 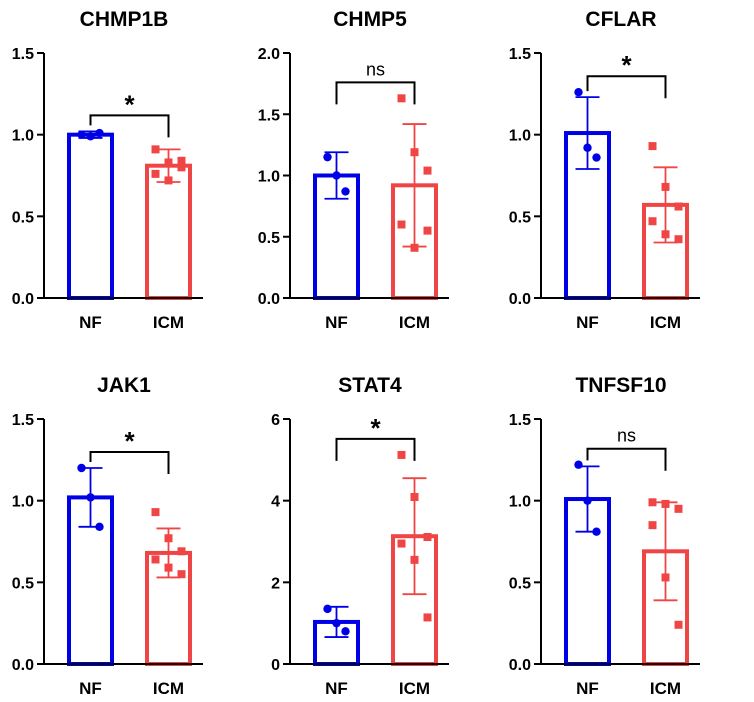 I want to click on panel-3-y-tick-label-2: 1.0, so click(x=23, y=502).